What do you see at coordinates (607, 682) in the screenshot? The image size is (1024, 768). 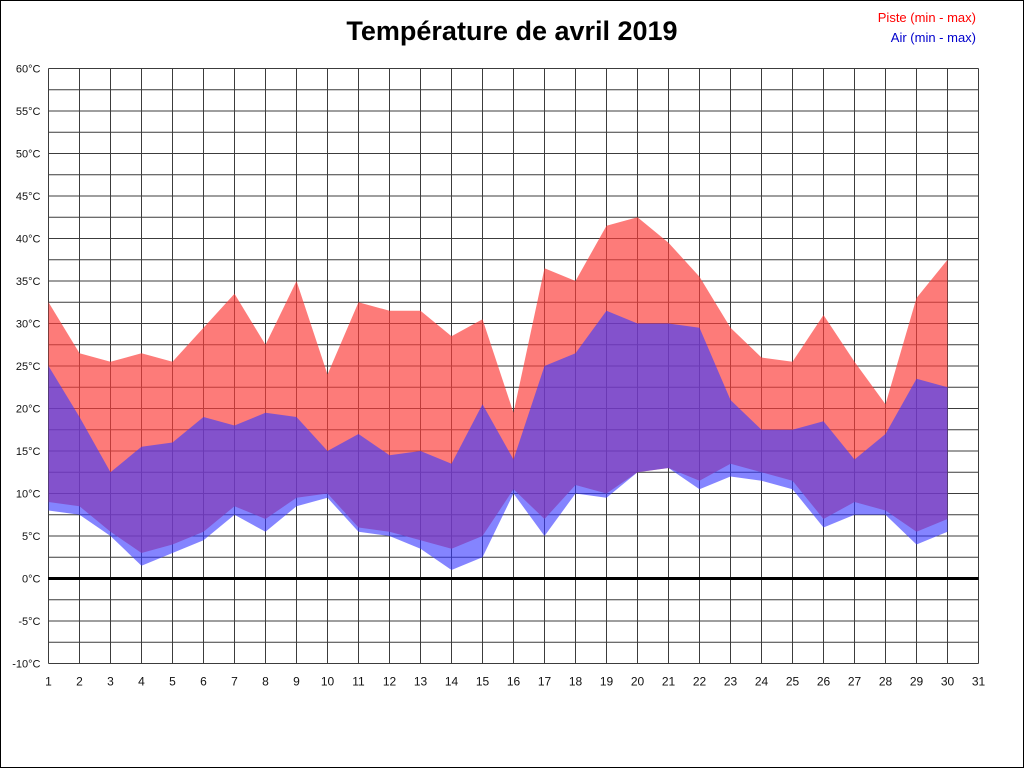 I see `x-tick-label: 19` at bounding box center [607, 682].